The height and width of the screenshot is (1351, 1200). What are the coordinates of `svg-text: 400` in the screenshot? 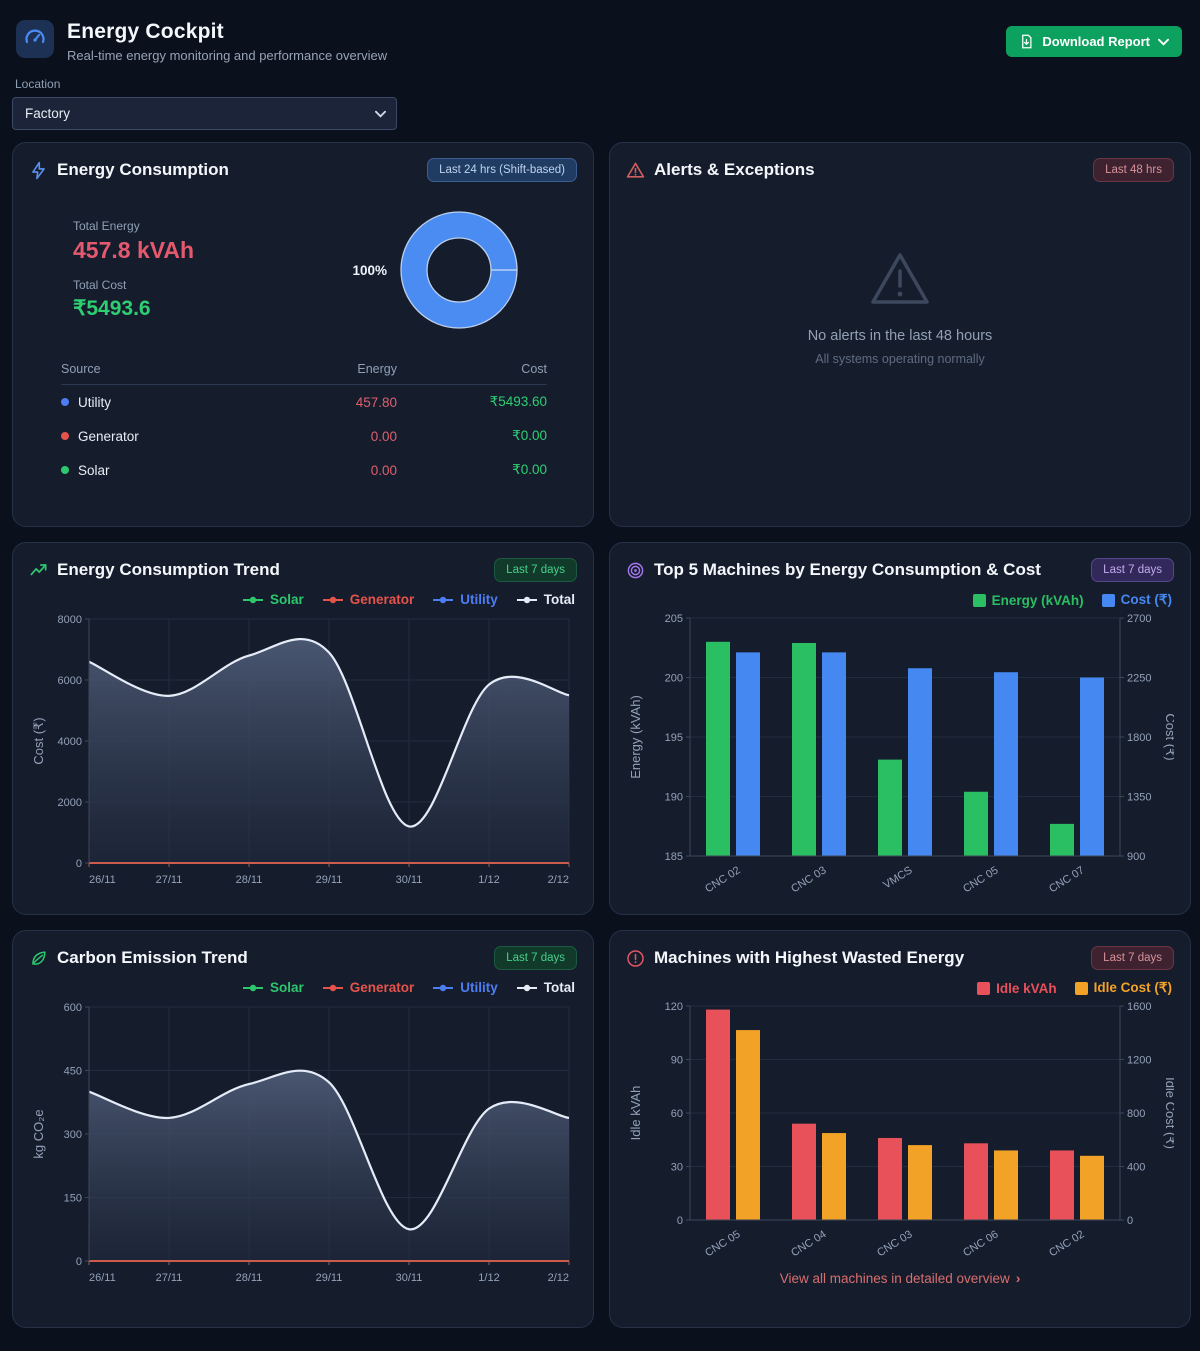 It's located at (1136, 1168).